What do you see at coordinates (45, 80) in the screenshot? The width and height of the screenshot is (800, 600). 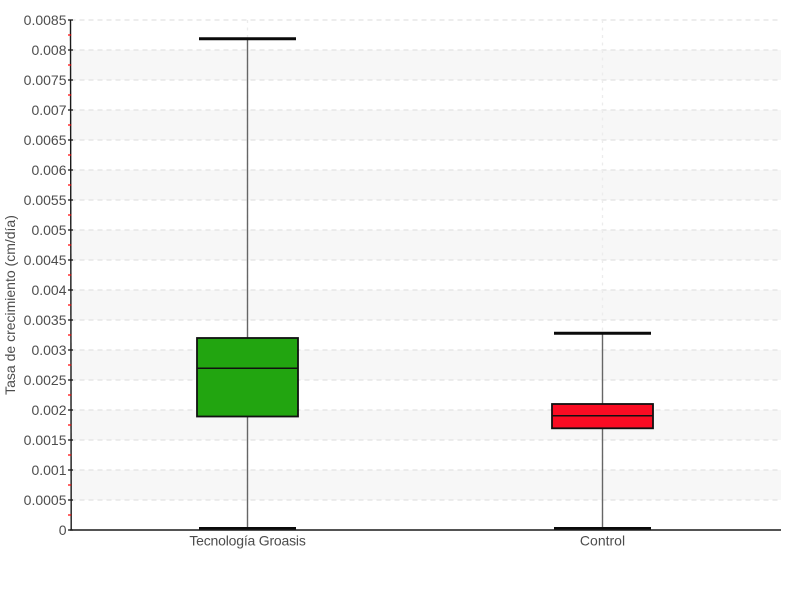 I see `svg-text: 0.0075` at bounding box center [45, 80].